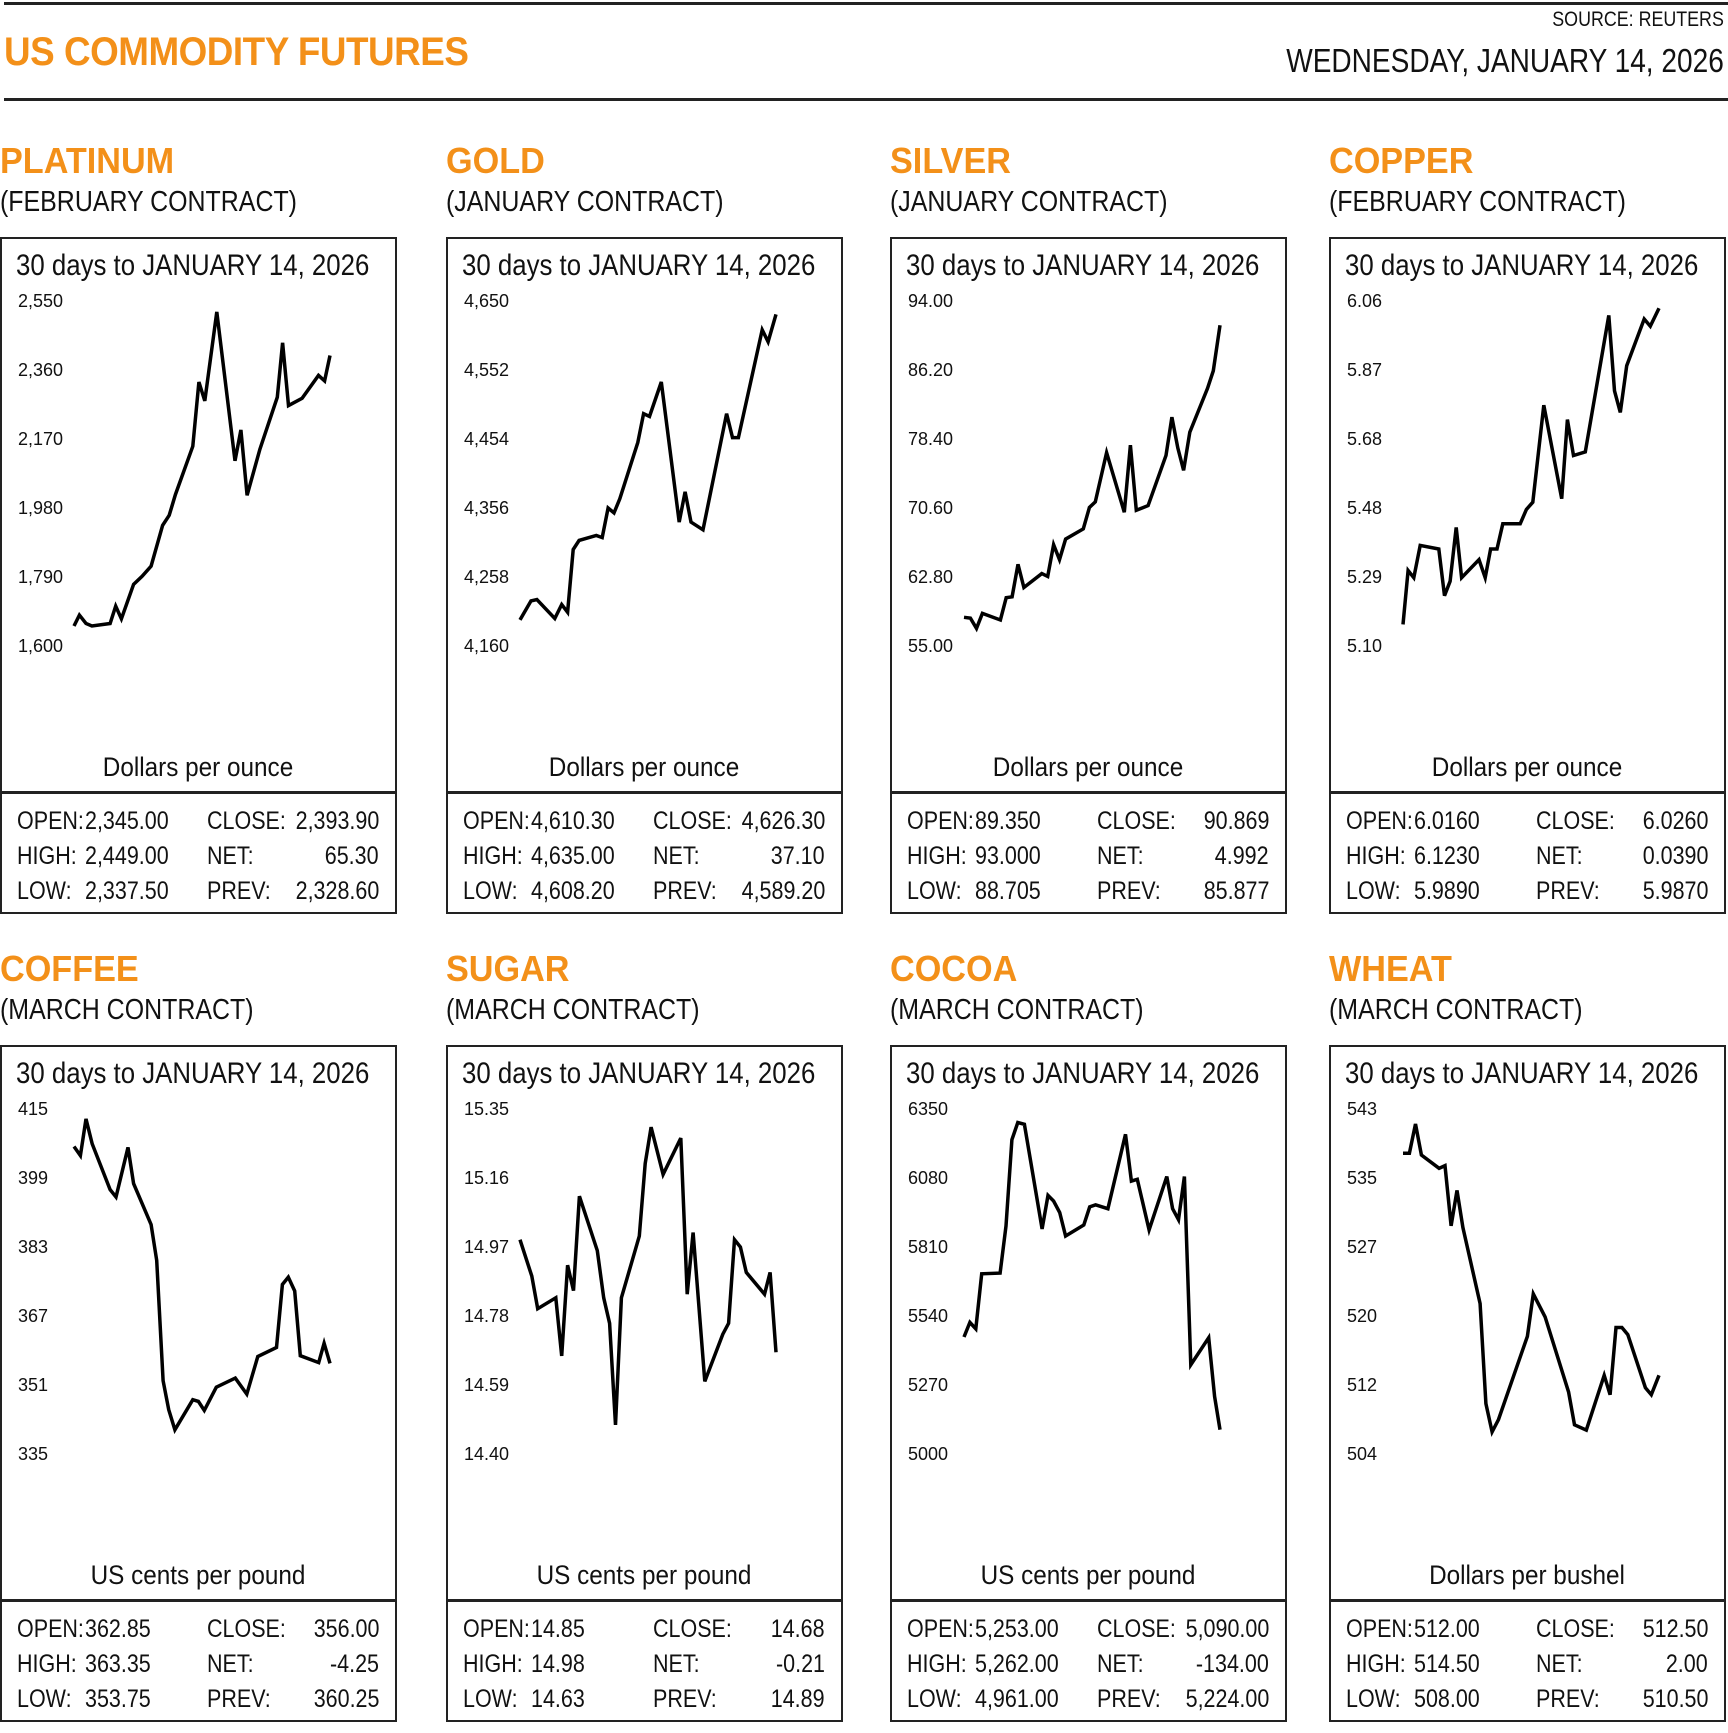  What do you see at coordinates (783, 821) in the screenshot?
I see `close-value: 4,626.30` at bounding box center [783, 821].